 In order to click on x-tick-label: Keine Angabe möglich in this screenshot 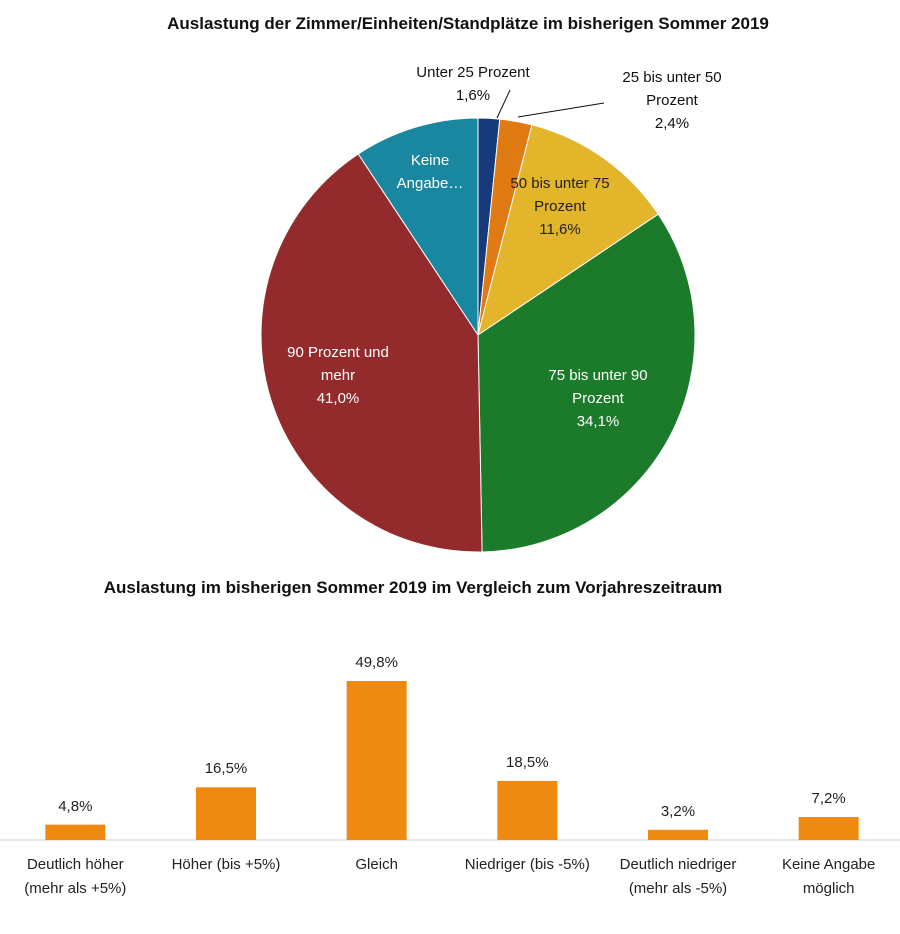, I will do `click(828, 876)`.